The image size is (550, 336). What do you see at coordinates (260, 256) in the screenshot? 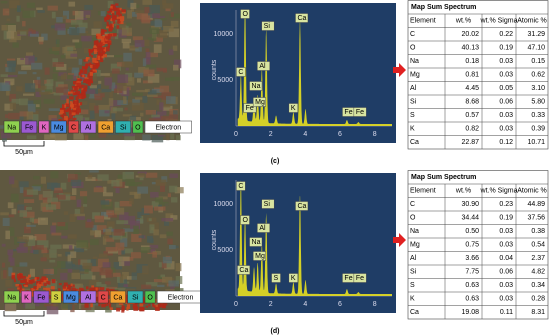
I see `peak-label: Mg` at bounding box center [260, 256].